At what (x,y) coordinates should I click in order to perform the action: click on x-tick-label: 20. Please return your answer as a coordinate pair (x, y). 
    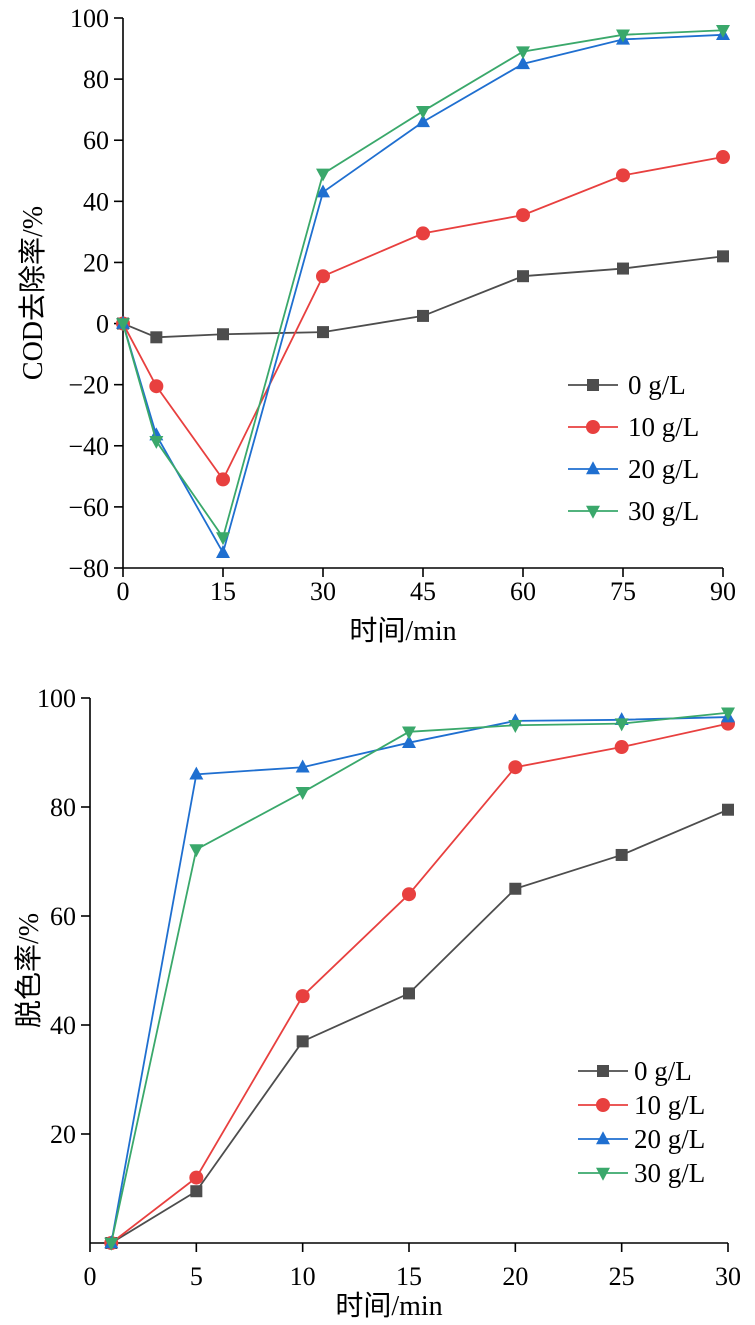
    Looking at the image, I should click on (515, 1276).